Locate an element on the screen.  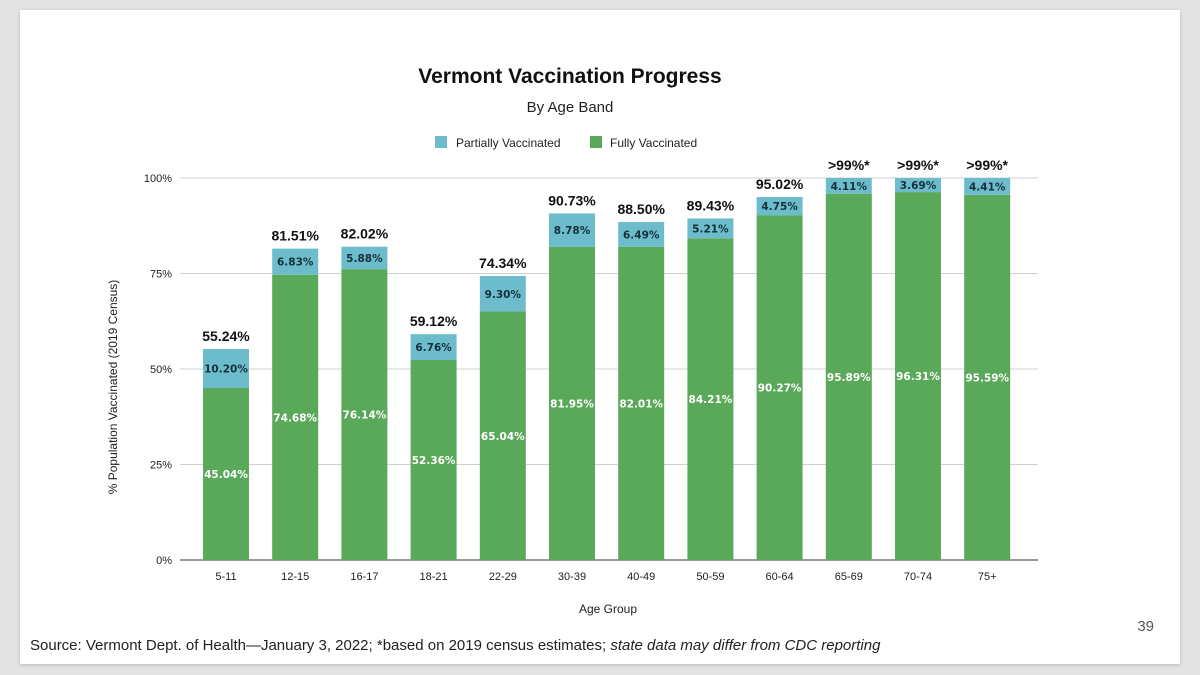
label-total: 82.02% is located at coordinates (365, 234).